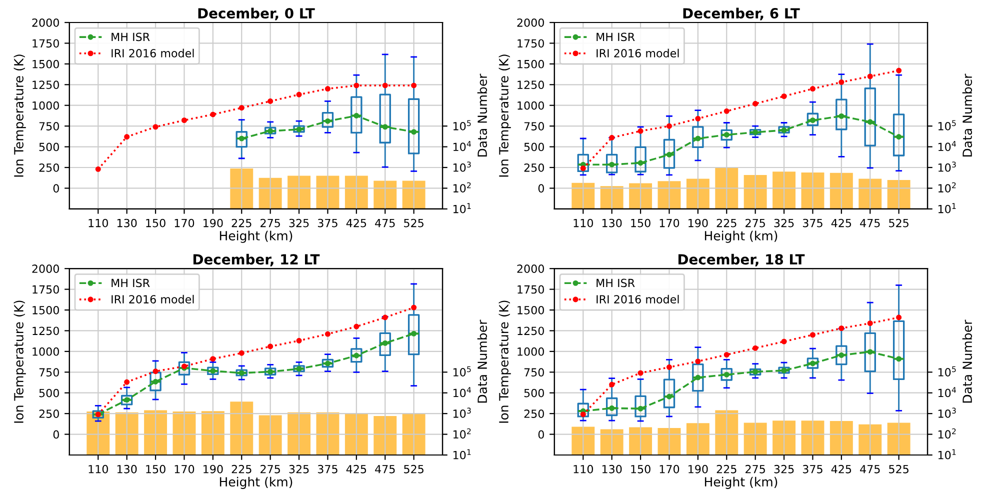  I want to click on y2-tick-label: 10$^{2}$, so click(947, 187).